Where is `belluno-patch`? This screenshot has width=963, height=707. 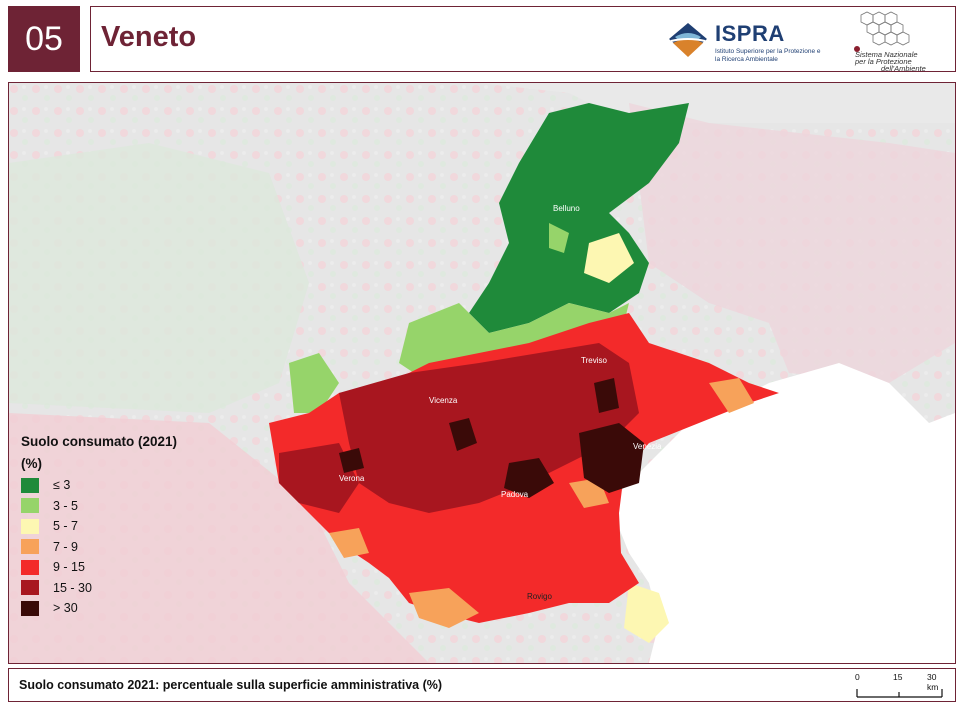
belluno-patch is located at coordinates (559, 238).